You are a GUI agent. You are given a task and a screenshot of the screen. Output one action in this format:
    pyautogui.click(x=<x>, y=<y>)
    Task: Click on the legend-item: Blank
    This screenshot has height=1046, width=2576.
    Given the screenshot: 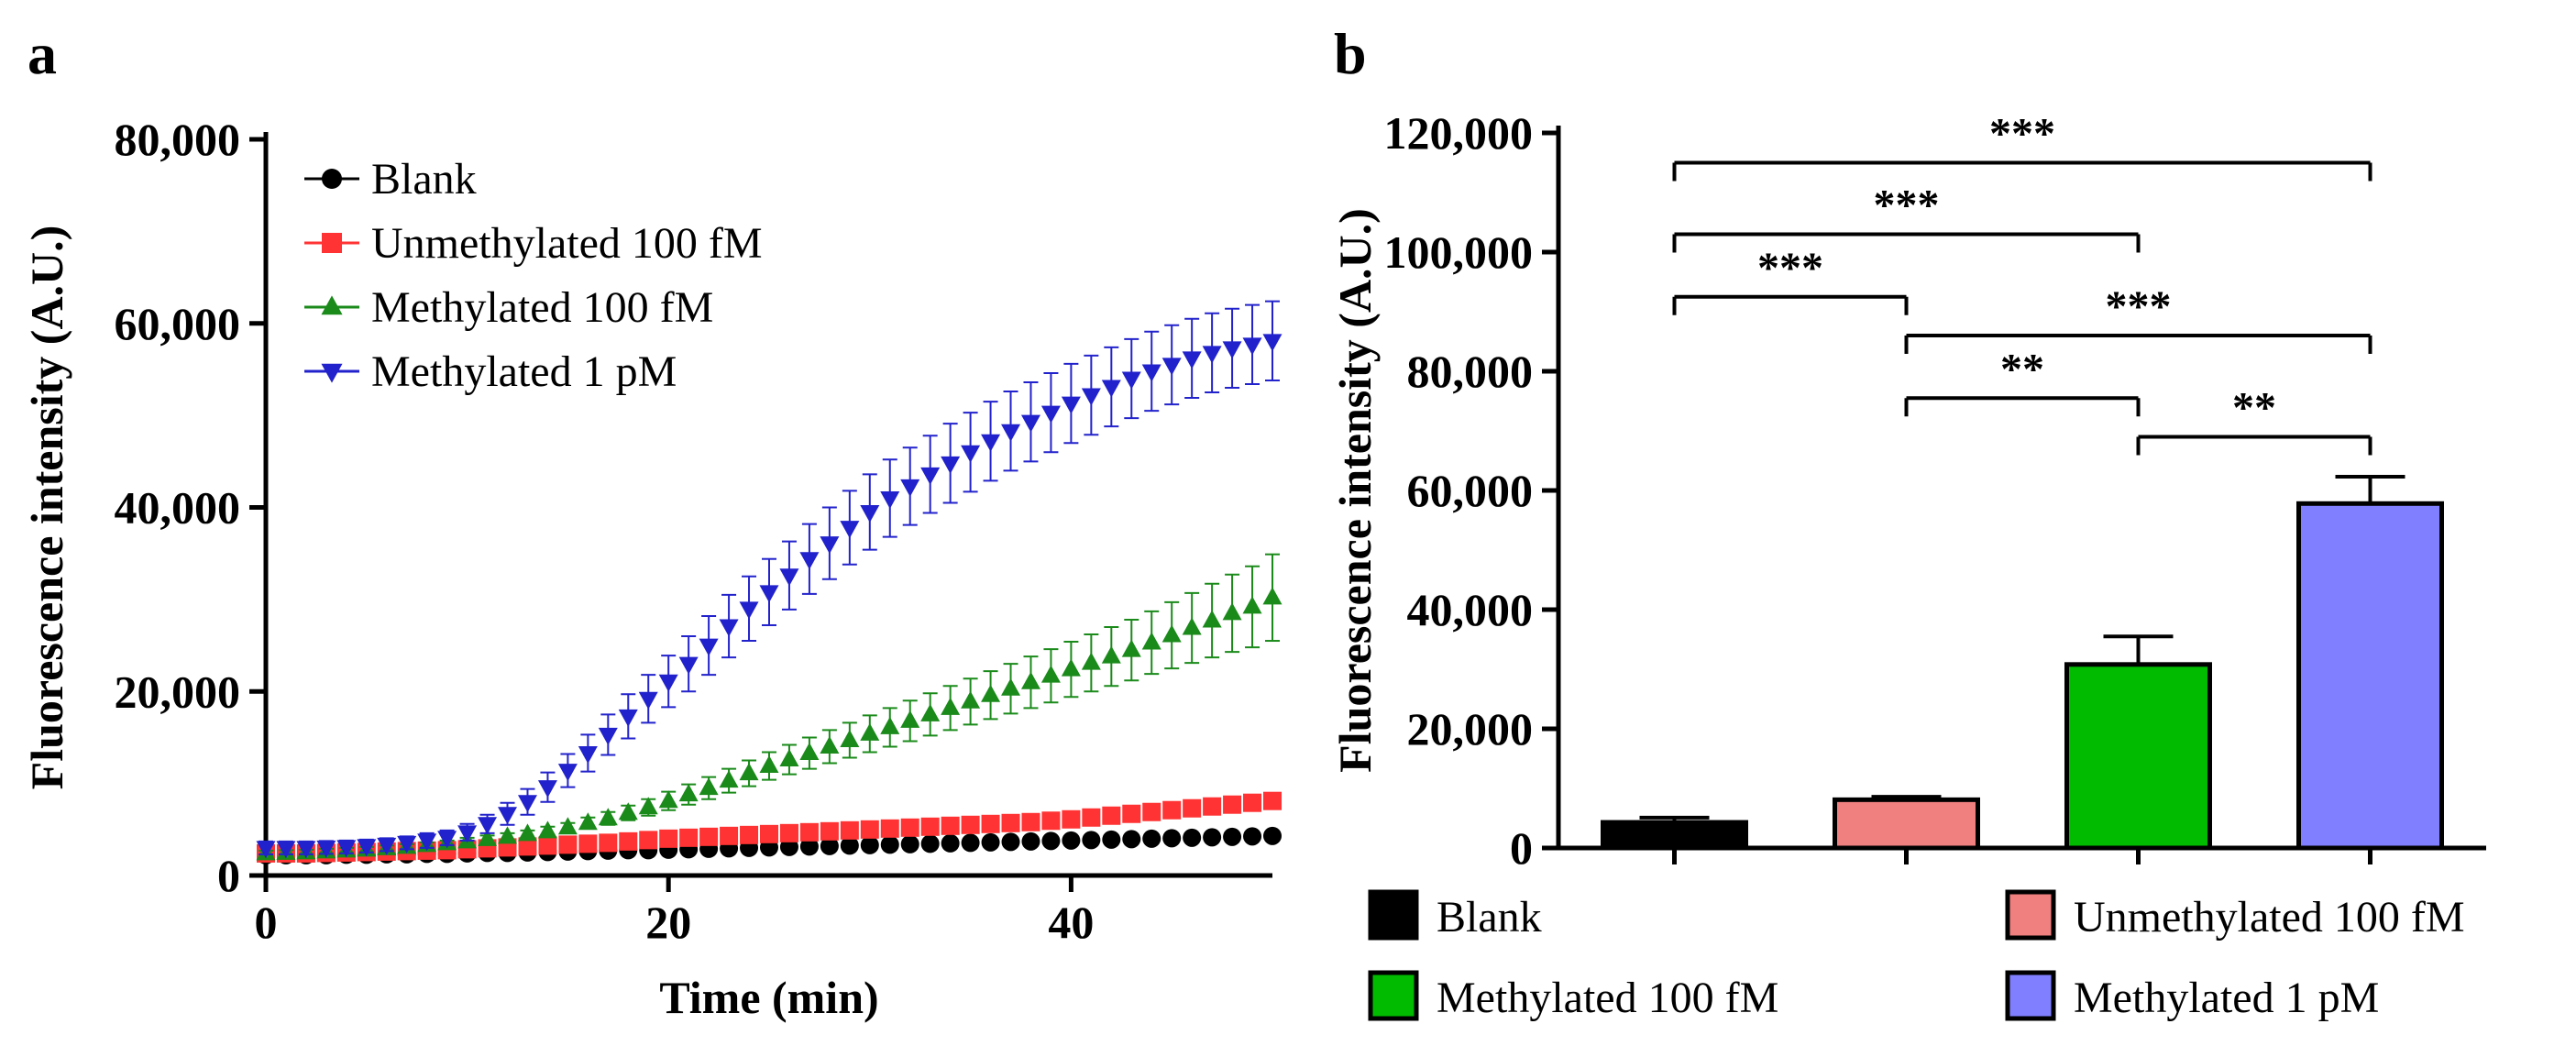 What is the action you would take?
    pyautogui.click(x=390, y=179)
    